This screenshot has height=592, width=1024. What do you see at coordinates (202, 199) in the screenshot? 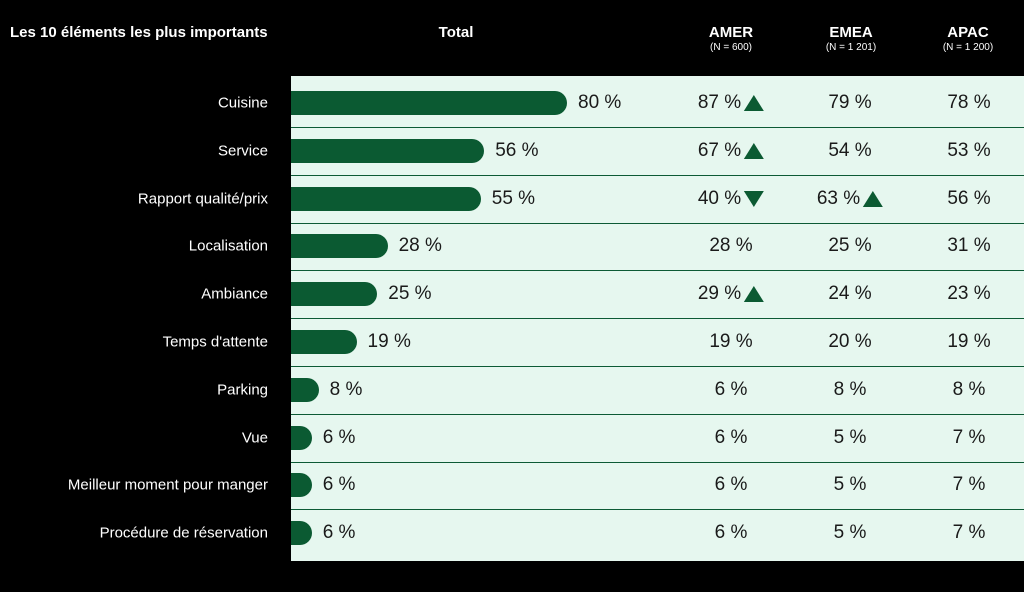
I see `category-label: Rapport qualité/prix` at bounding box center [202, 199].